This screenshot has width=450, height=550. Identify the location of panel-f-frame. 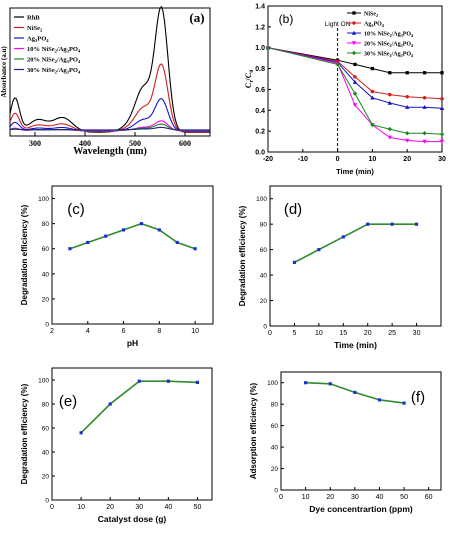
(361, 431).